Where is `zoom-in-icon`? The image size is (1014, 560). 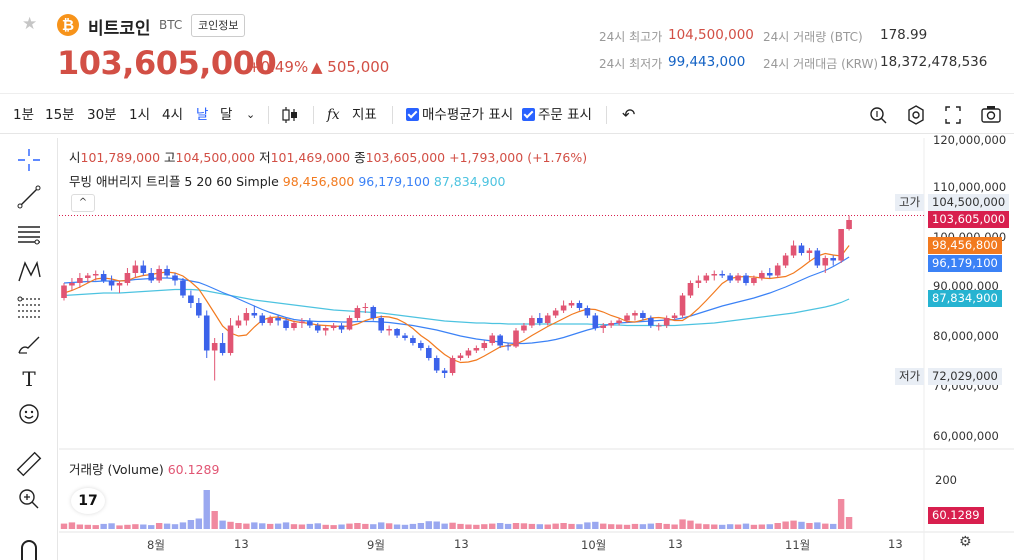
zoom-in-icon is located at coordinates (29, 499).